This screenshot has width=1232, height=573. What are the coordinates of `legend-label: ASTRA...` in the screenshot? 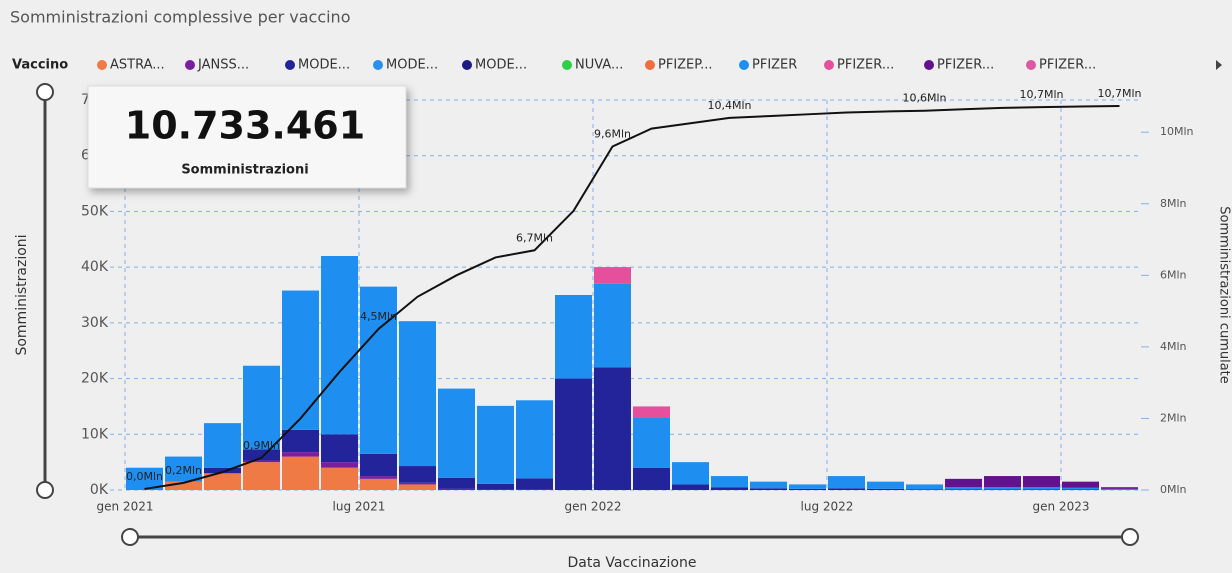 It's located at (137, 65).